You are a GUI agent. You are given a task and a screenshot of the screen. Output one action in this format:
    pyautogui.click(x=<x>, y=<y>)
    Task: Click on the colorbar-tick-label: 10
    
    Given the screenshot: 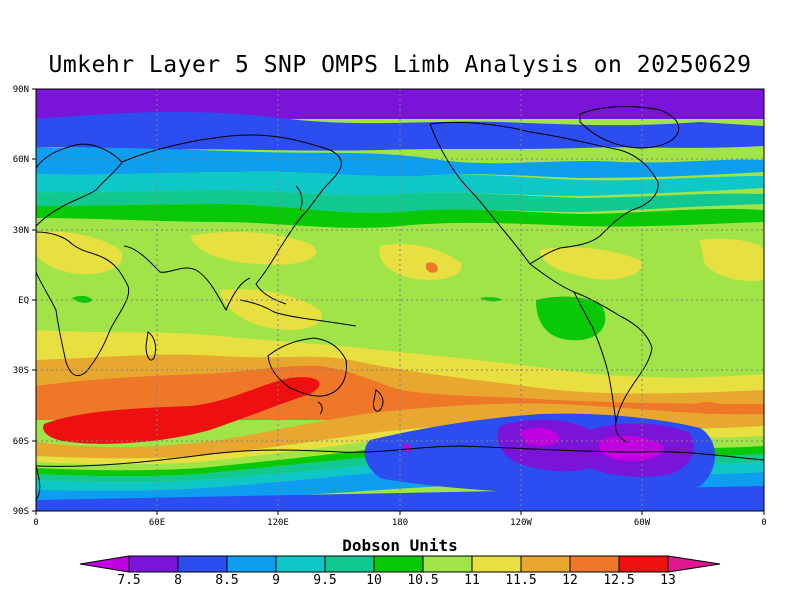 What is the action you would take?
    pyautogui.click(x=374, y=580)
    